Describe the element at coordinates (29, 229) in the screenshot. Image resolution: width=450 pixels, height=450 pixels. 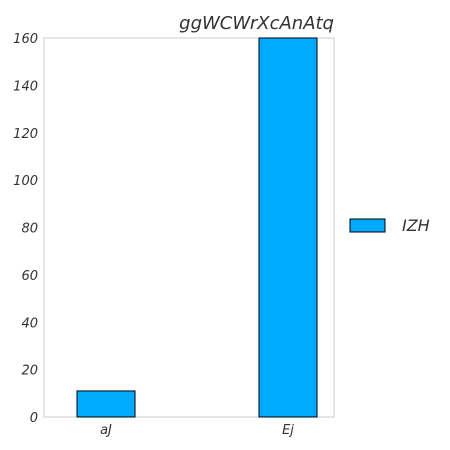
I see `y-tick-label: 80` at that location.